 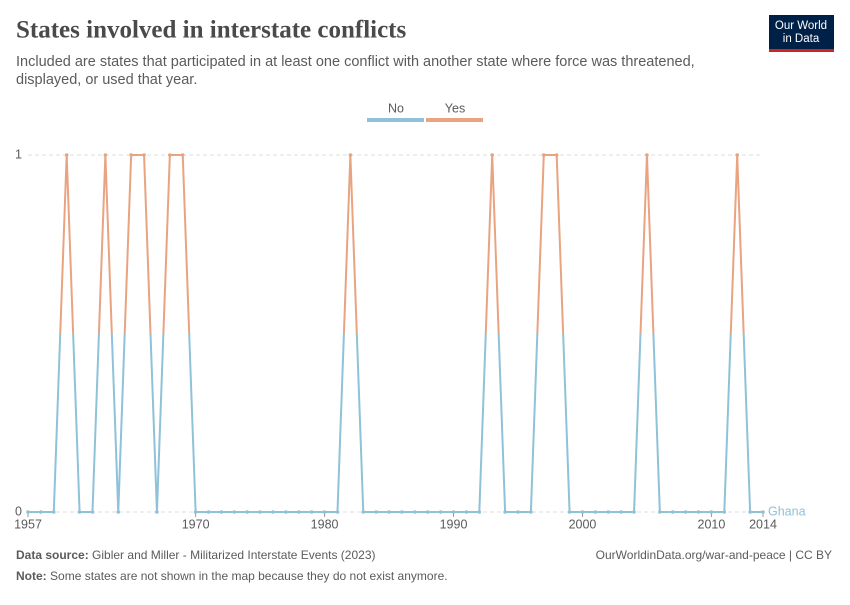 I want to click on logo-text: in Data, so click(x=801, y=39).